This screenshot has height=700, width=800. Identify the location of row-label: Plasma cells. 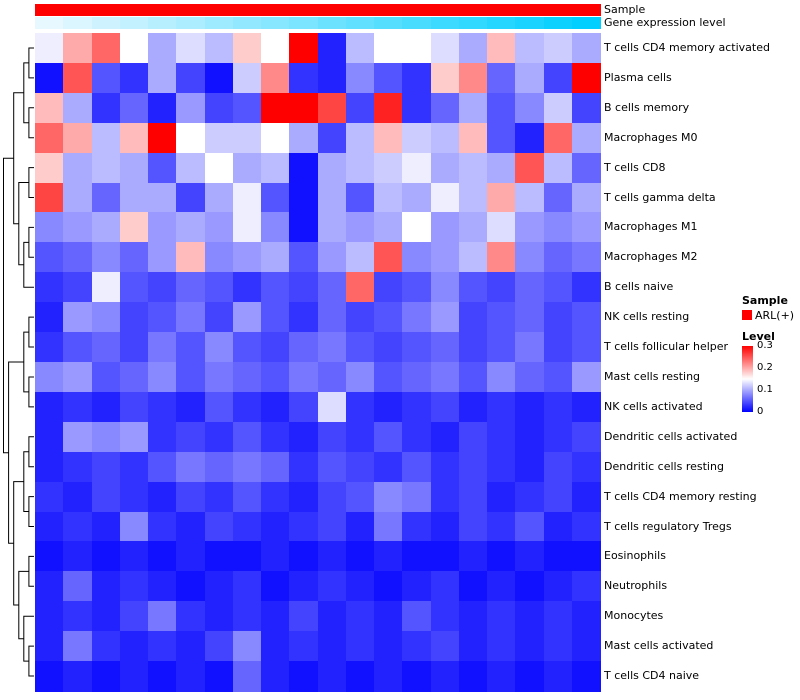
(638, 77).